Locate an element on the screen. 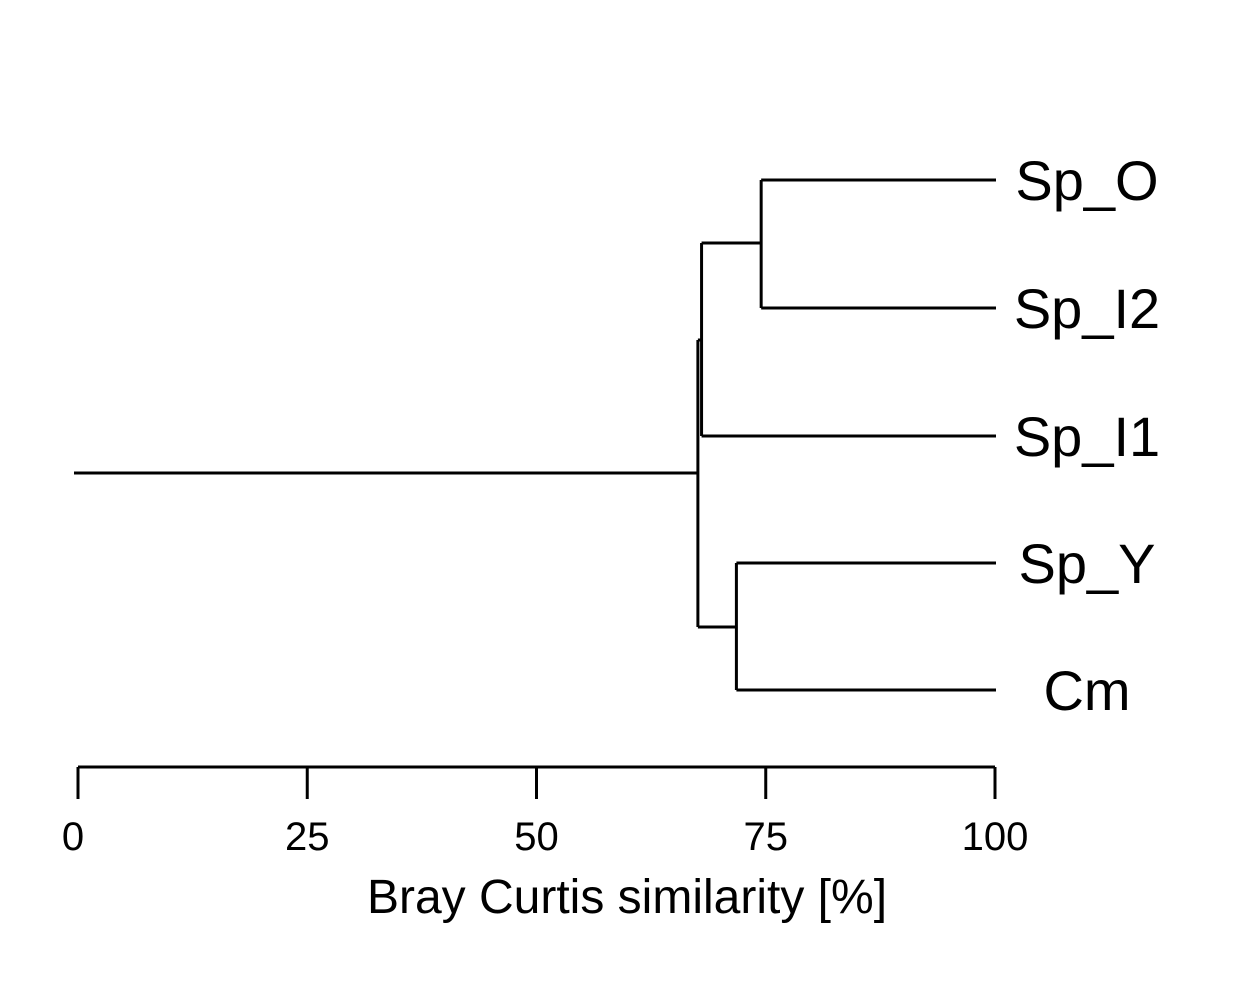  leaf-label-sp-y: Sp_Y is located at coordinates (1087, 563).